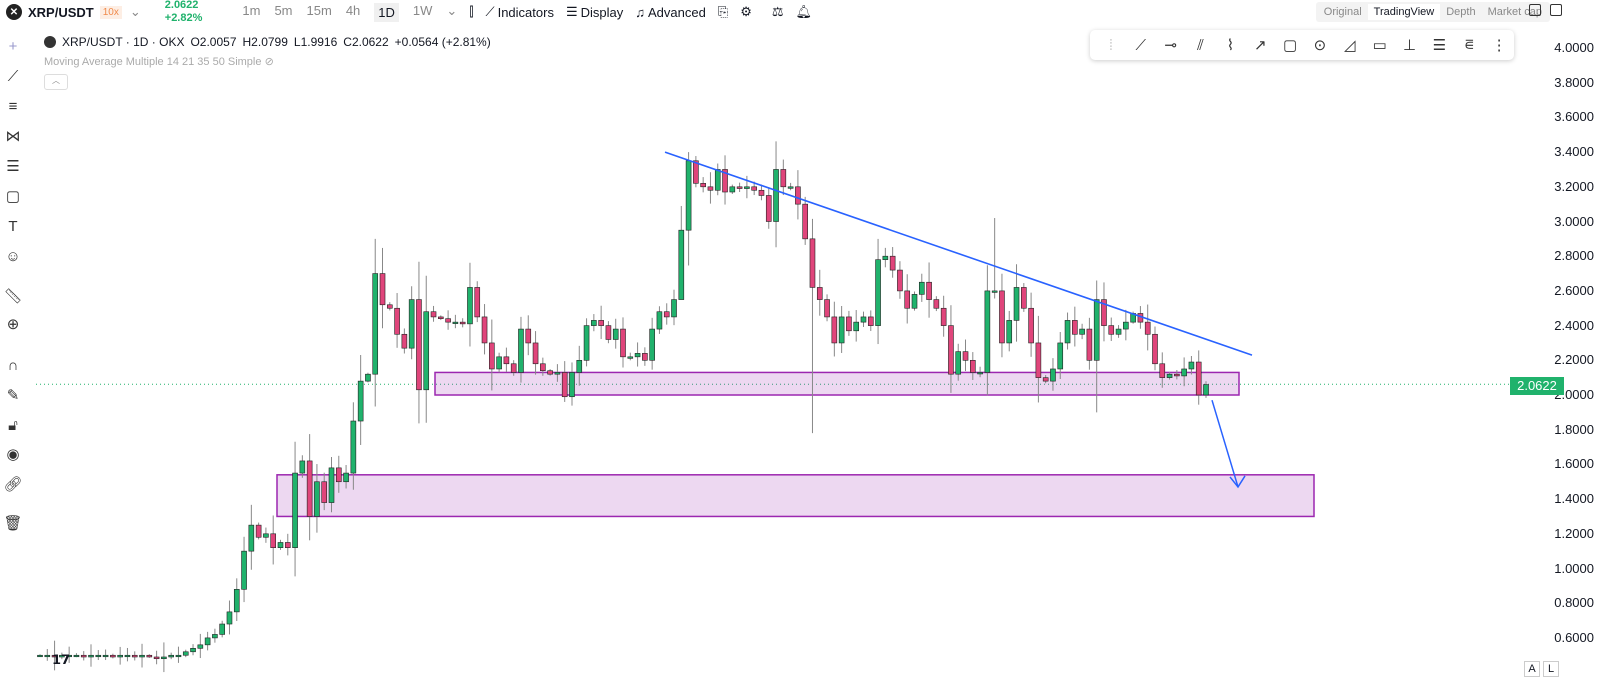 This screenshot has height=691, width=1600. I want to click on support-zone, so click(795, 496).